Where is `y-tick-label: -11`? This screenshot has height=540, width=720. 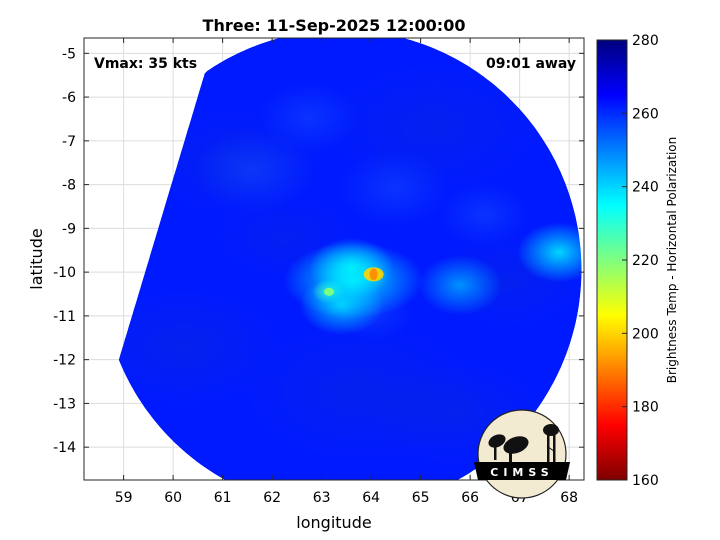
y-tick-label: -11 is located at coordinates (64, 317).